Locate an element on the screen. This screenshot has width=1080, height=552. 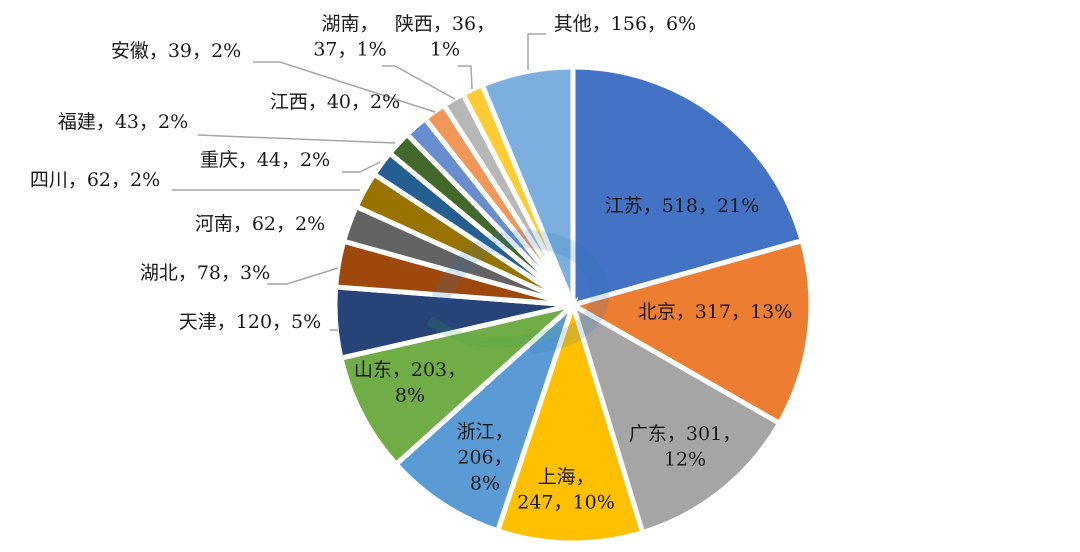
data-label: 陕西，36， 1% is located at coordinates (445, 37).